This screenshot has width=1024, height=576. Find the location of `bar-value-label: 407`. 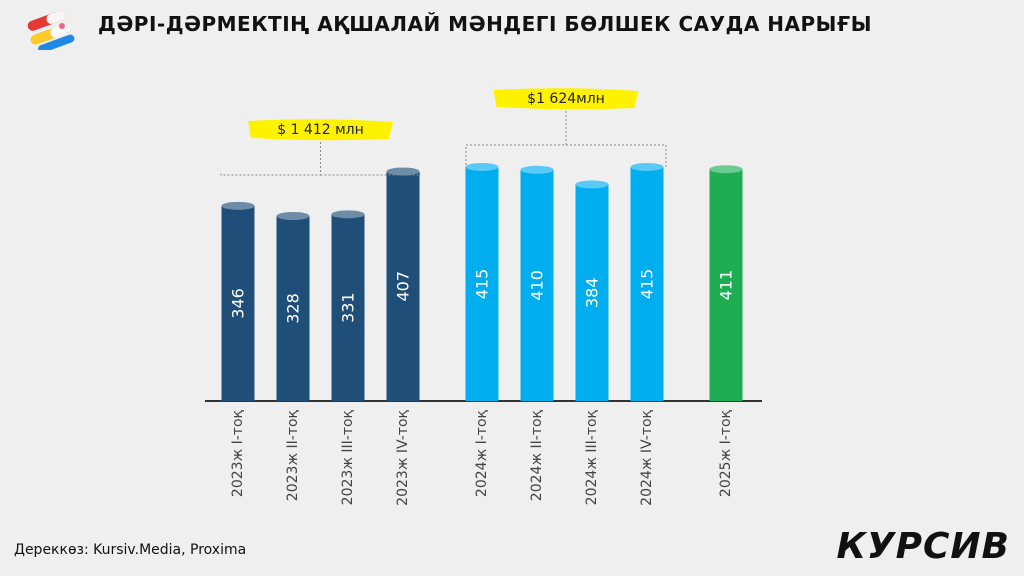

bar-value-label: 407 is located at coordinates (403, 286).